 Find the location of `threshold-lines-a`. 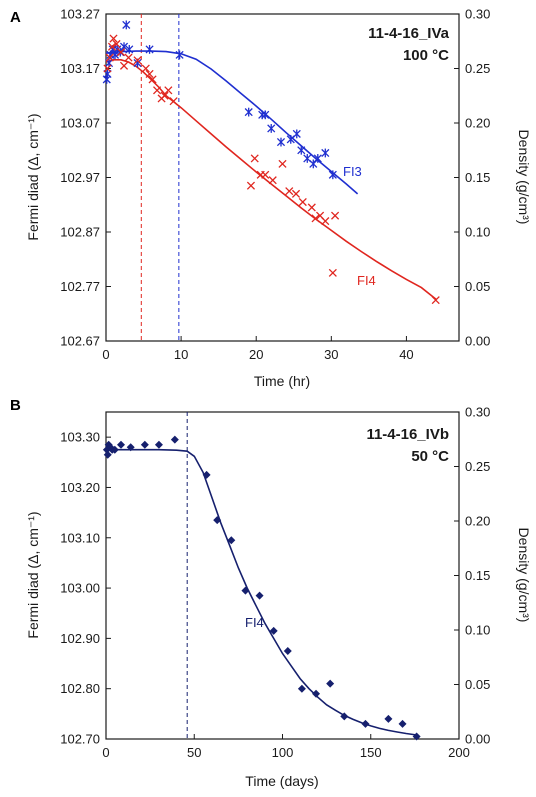

threshold-lines-a is located at coordinates (160, 177).